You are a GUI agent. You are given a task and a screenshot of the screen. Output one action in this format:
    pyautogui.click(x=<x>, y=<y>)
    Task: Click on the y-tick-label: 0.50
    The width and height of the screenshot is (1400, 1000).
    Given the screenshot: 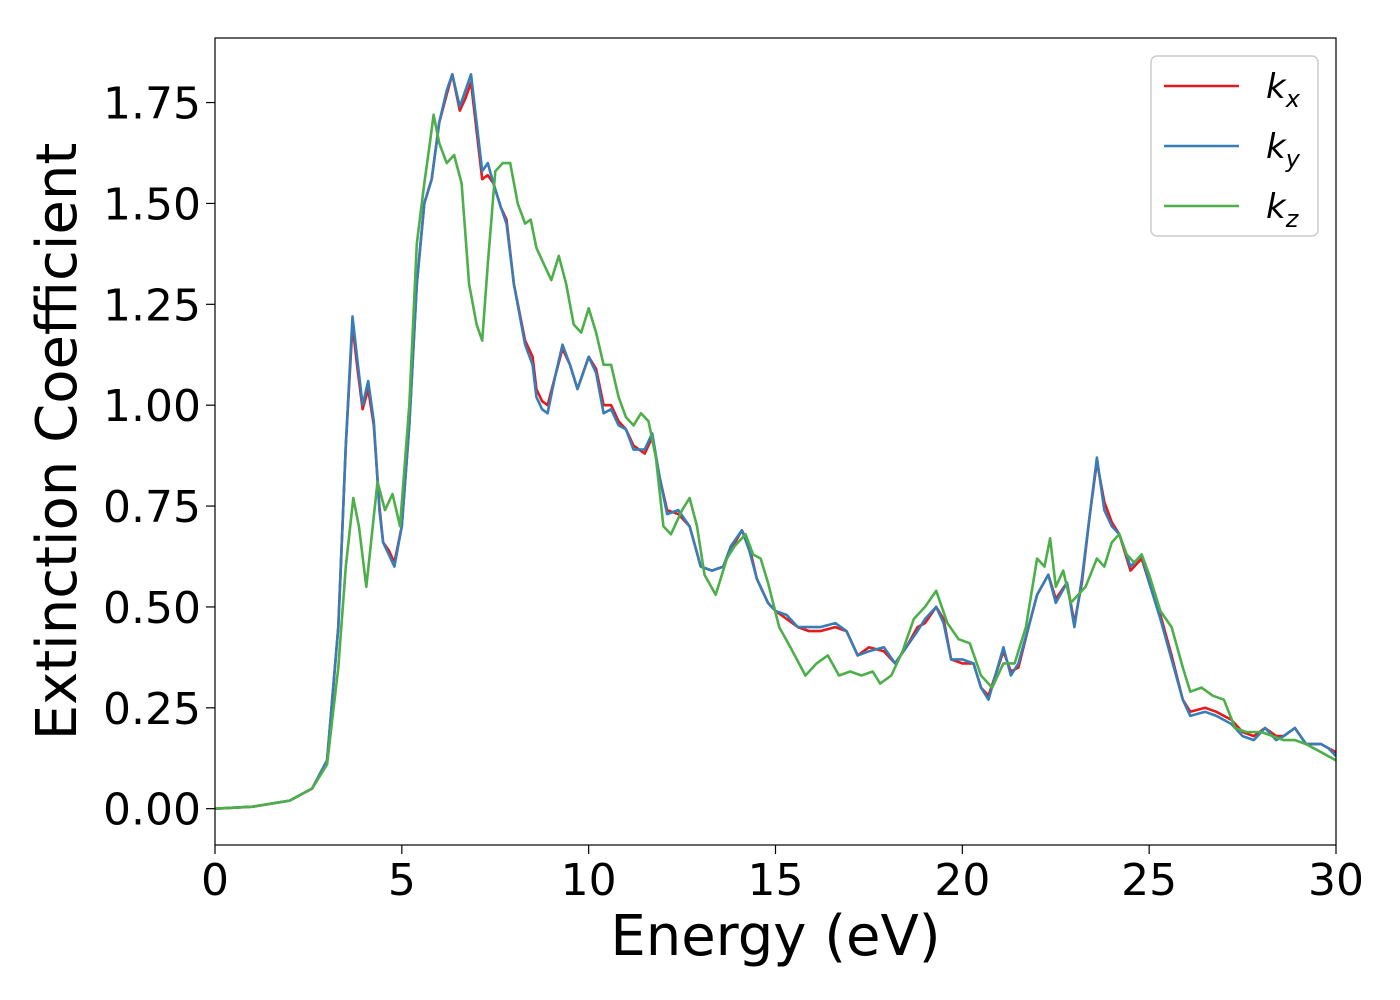 What is the action you would take?
    pyautogui.click(x=152, y=608)
    